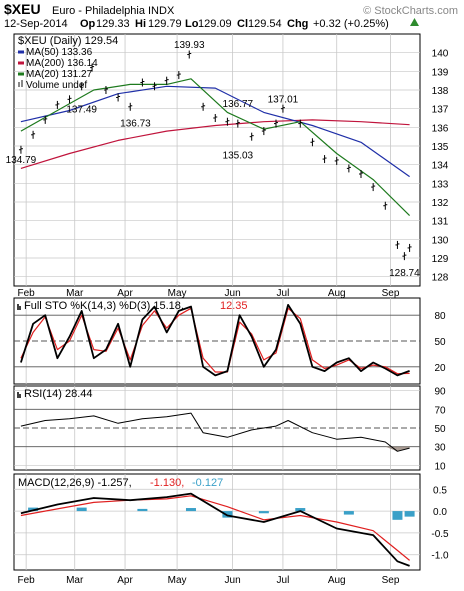 The height and width of the screenshot is (591, 464). I want to click on macd-hist-value: -0.127, so click(207, 483).